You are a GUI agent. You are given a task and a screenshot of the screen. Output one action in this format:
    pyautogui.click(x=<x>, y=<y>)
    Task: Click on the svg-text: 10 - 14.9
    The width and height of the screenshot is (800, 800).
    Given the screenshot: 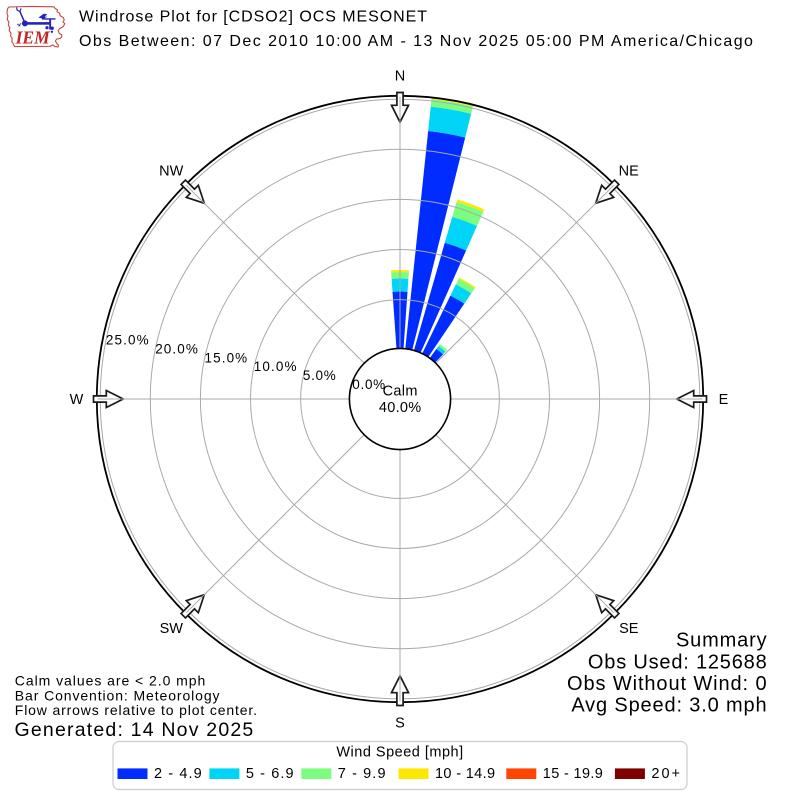 What is the action you would take?
    pyautogui.click(x=465, y=774)
    